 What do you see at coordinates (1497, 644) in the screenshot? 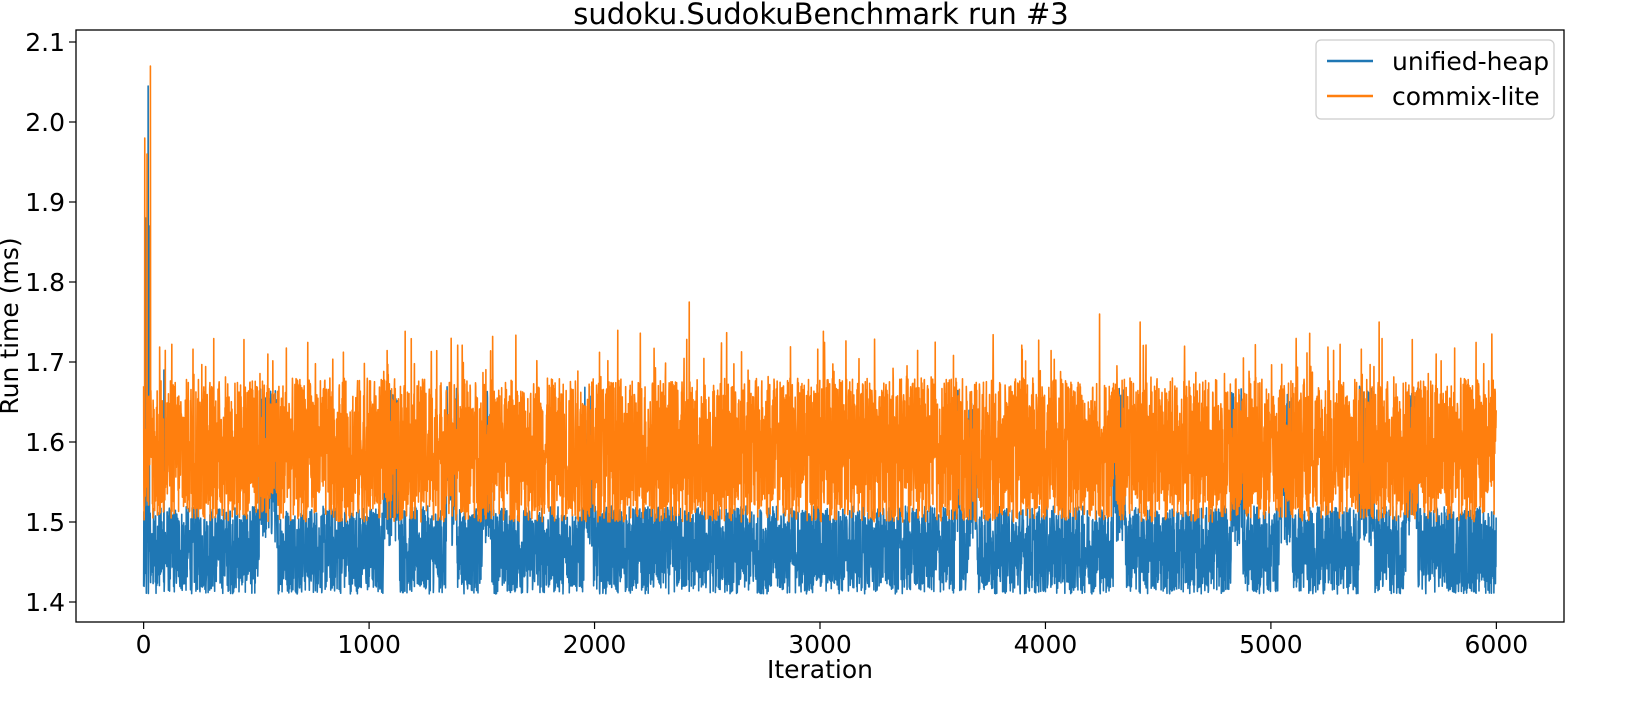
I see `x-tick-label: 6000` at bounding box center [1497, 644].